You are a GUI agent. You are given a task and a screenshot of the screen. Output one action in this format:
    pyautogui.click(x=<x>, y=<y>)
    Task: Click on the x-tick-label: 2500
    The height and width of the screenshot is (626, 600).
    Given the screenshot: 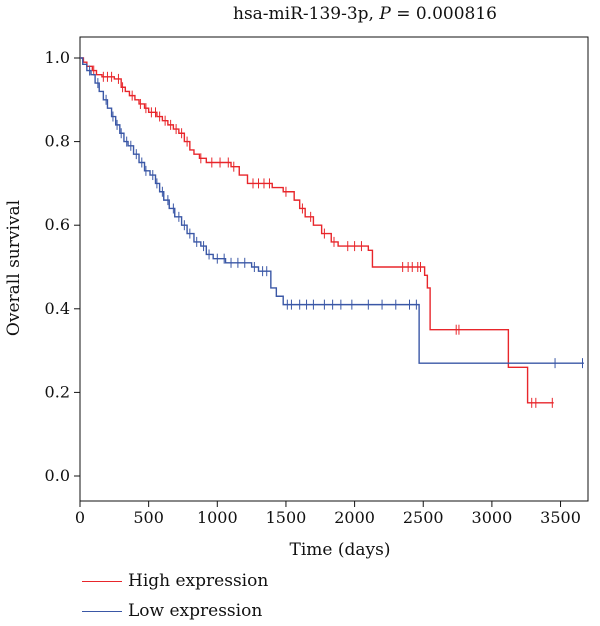 What is the action you would take?
    pyautogui.click(x=423, y=517)
    